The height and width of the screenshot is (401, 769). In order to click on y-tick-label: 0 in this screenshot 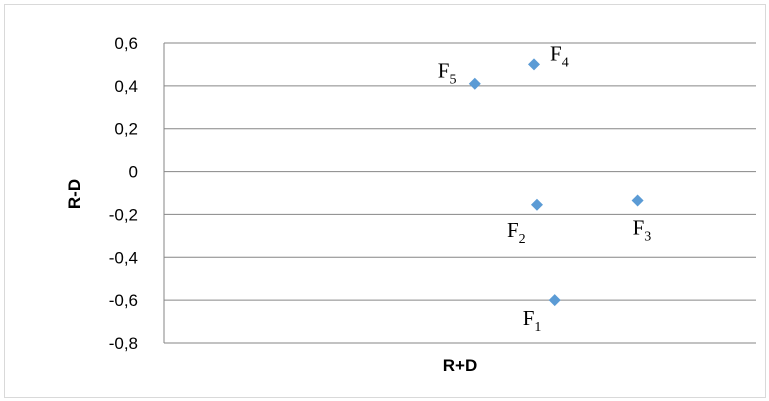, I will do `click(133, 172)`.